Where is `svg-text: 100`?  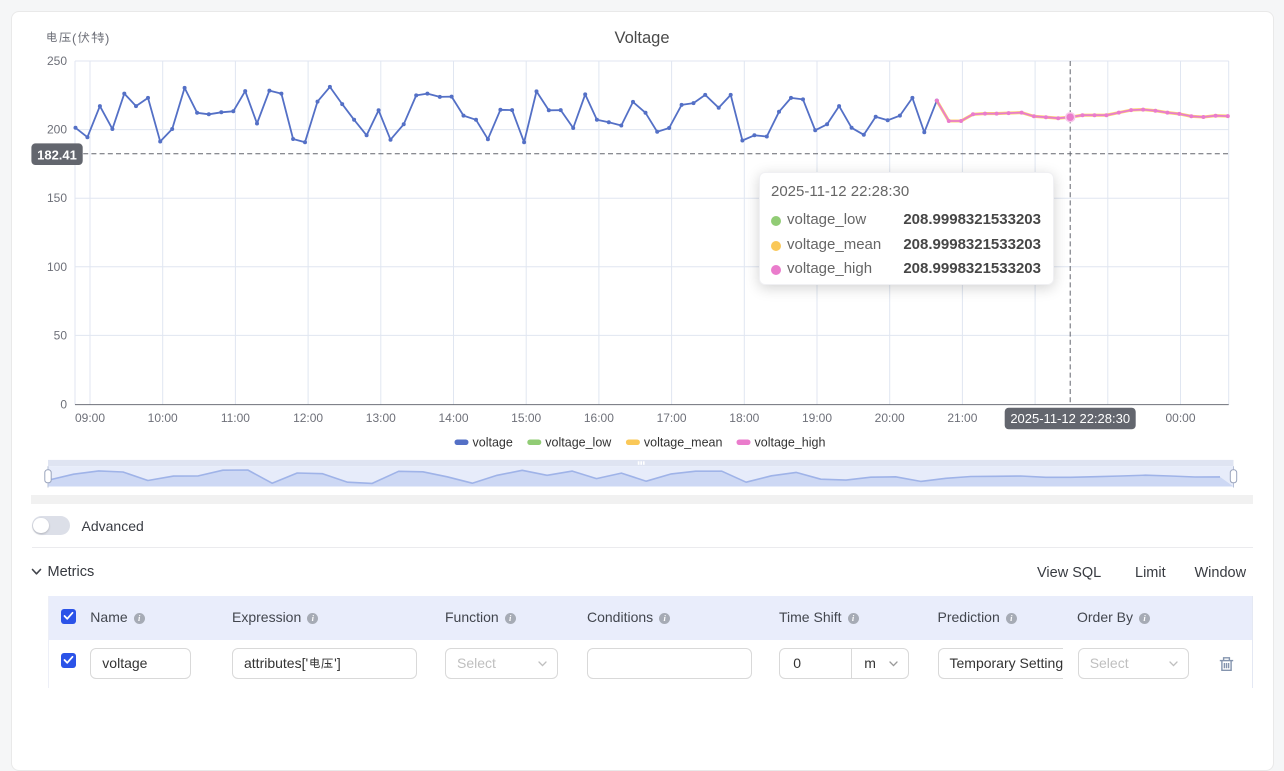
svg-text: 100 is located at coordinates (57, 267).